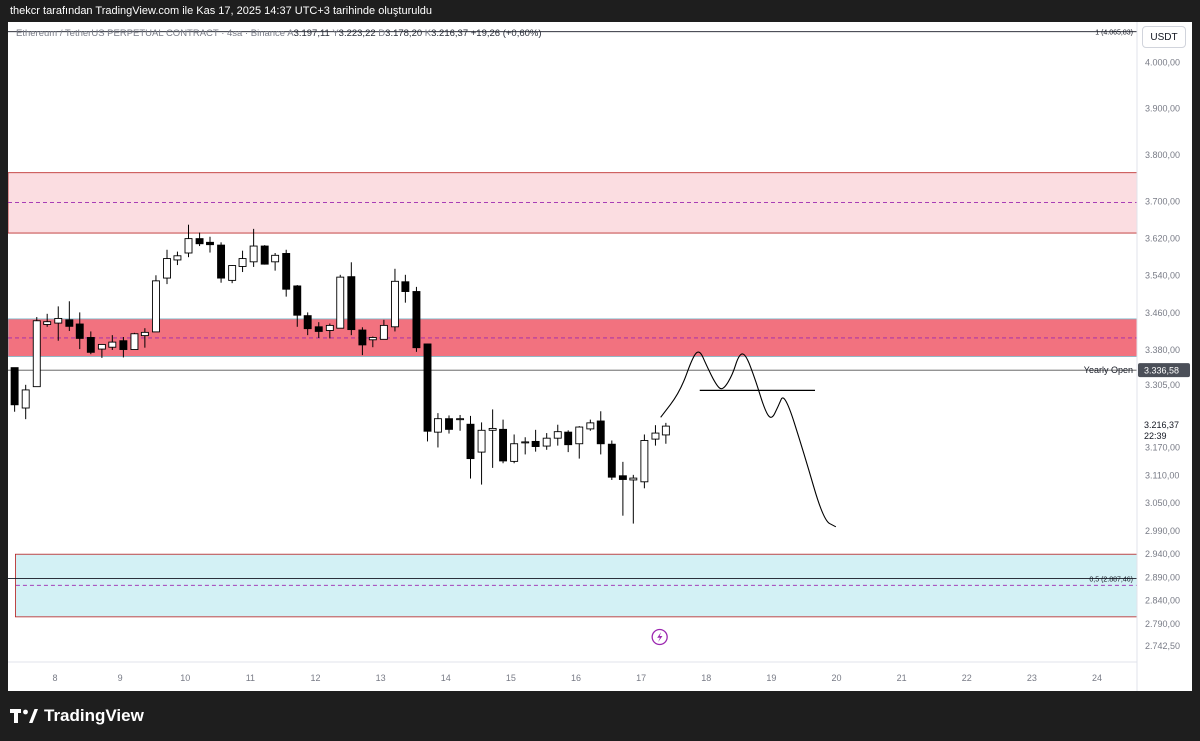 The height and width of the screenshot is (741, 1200). Describe the element at coordinates (1108, 370) in the screenshot. I see `yearly-open-label: Yearly Open` at that location.